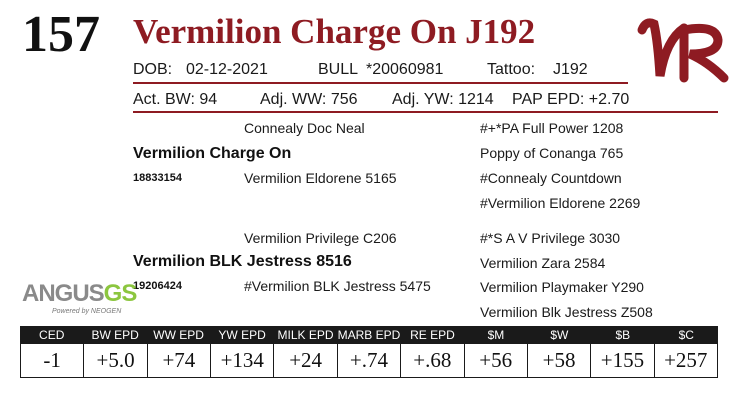  I want to click on epd-header-ww: WW EPD, so click(178, 335).